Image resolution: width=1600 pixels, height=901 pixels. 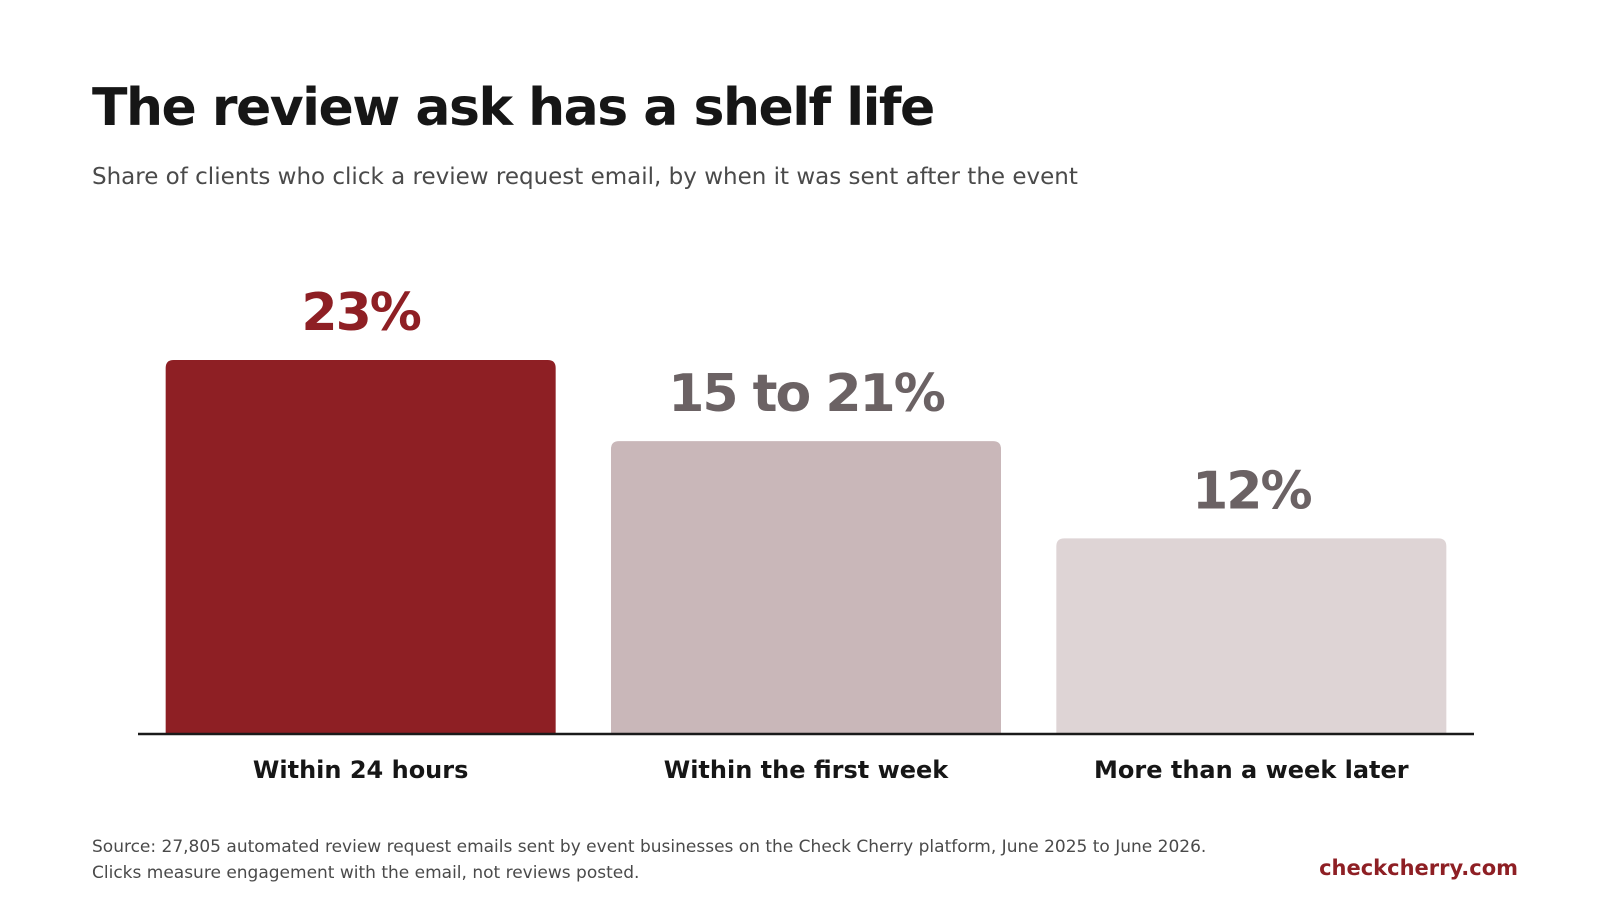 What do you see at coordinates (1418, 868) in the screenshot?
I see `brand-link: checkcherry.com` at bounding box center [1418, 868].